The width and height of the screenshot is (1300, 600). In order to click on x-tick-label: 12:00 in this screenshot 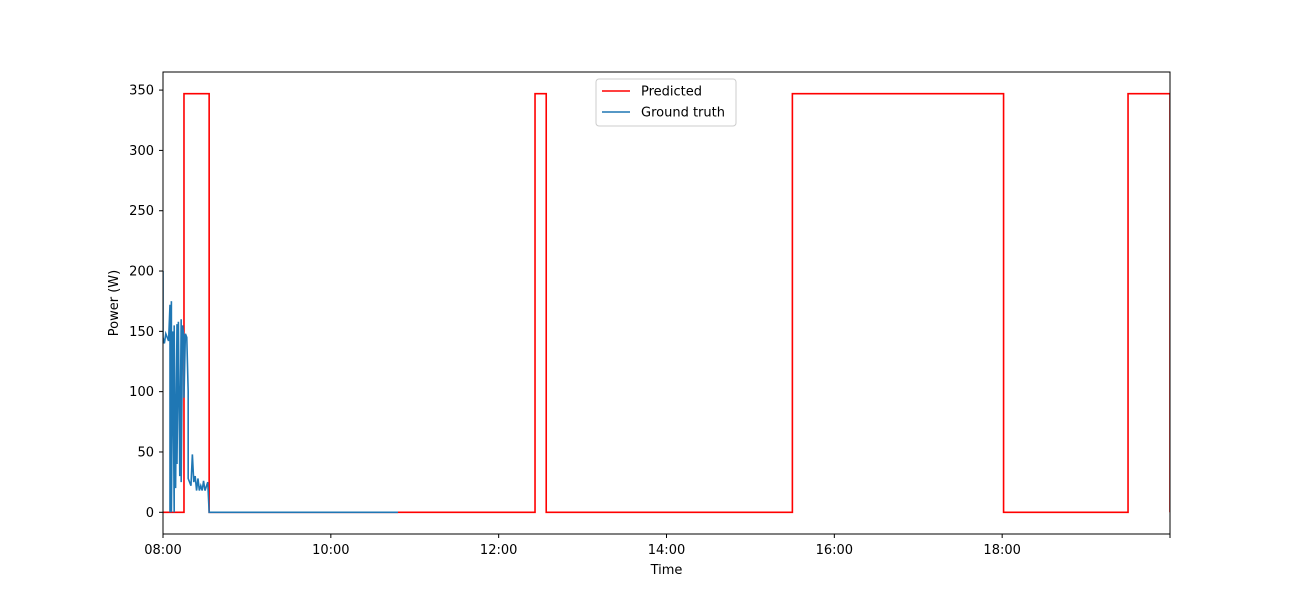, I will do `click(498, 550)`.